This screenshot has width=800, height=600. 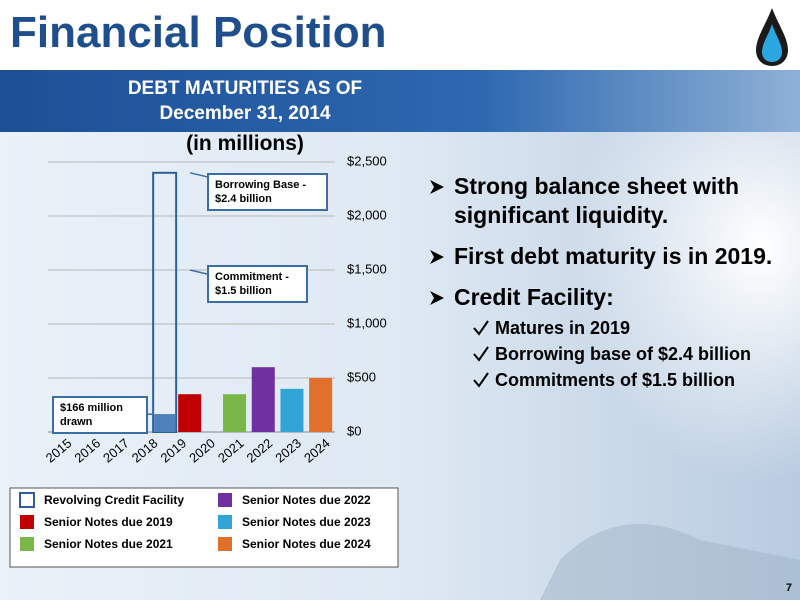 I want to click on y-tick-label: $0, so click(x=354, y=430).